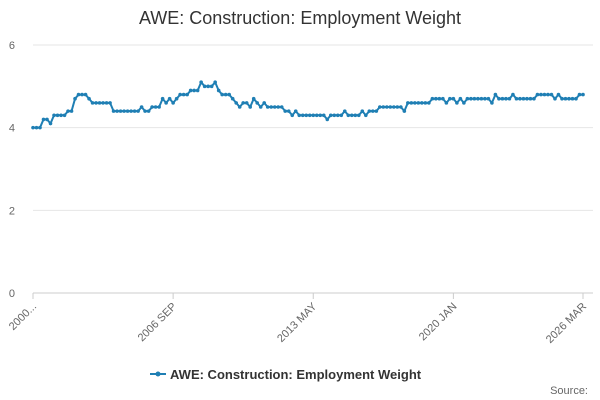  I want to click on x-tick-label: 2026 MAR, so click(566, 323).